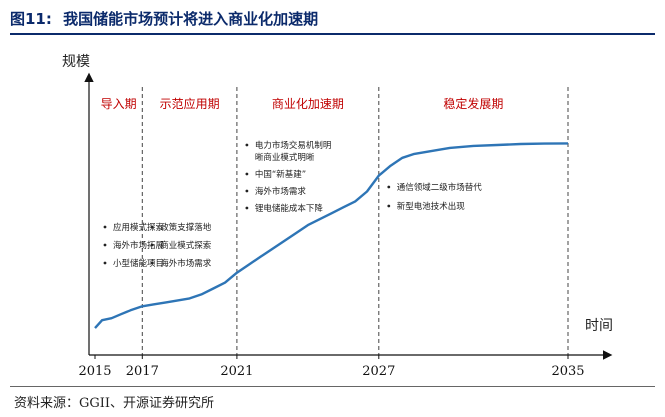 Image resolution: width=665 pixels, height=417 pixels. Describe the element at coordinates (378, 371) in the screenshot. I see `x-tick-label: 2027` at that location.